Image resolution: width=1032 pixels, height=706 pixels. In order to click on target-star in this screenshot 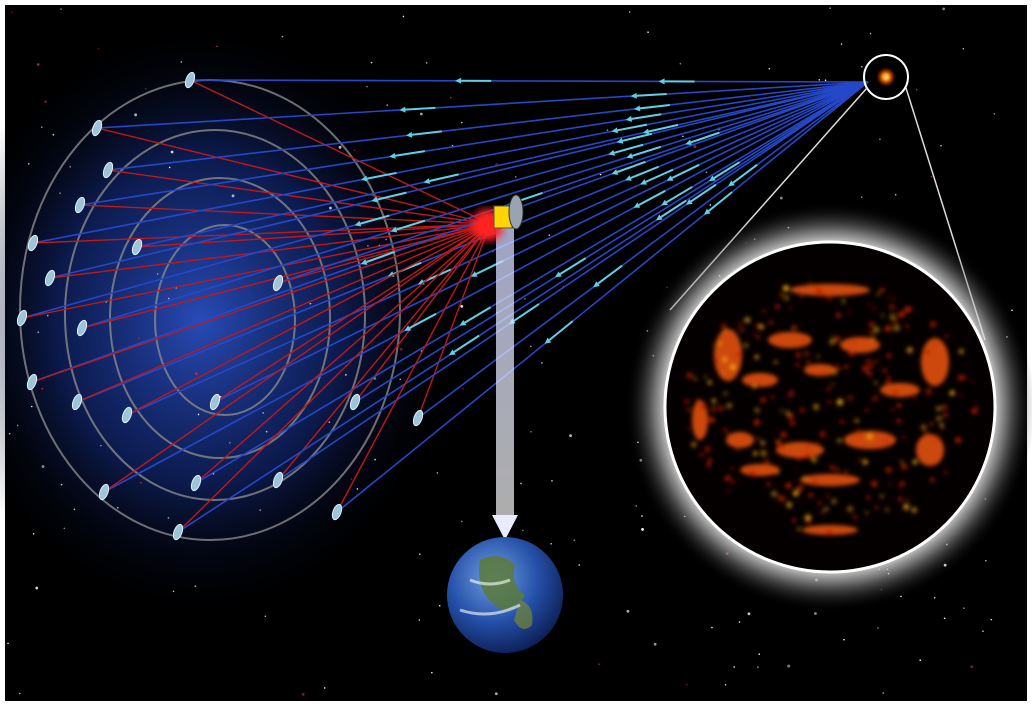, I will do `click(827, 197)`.